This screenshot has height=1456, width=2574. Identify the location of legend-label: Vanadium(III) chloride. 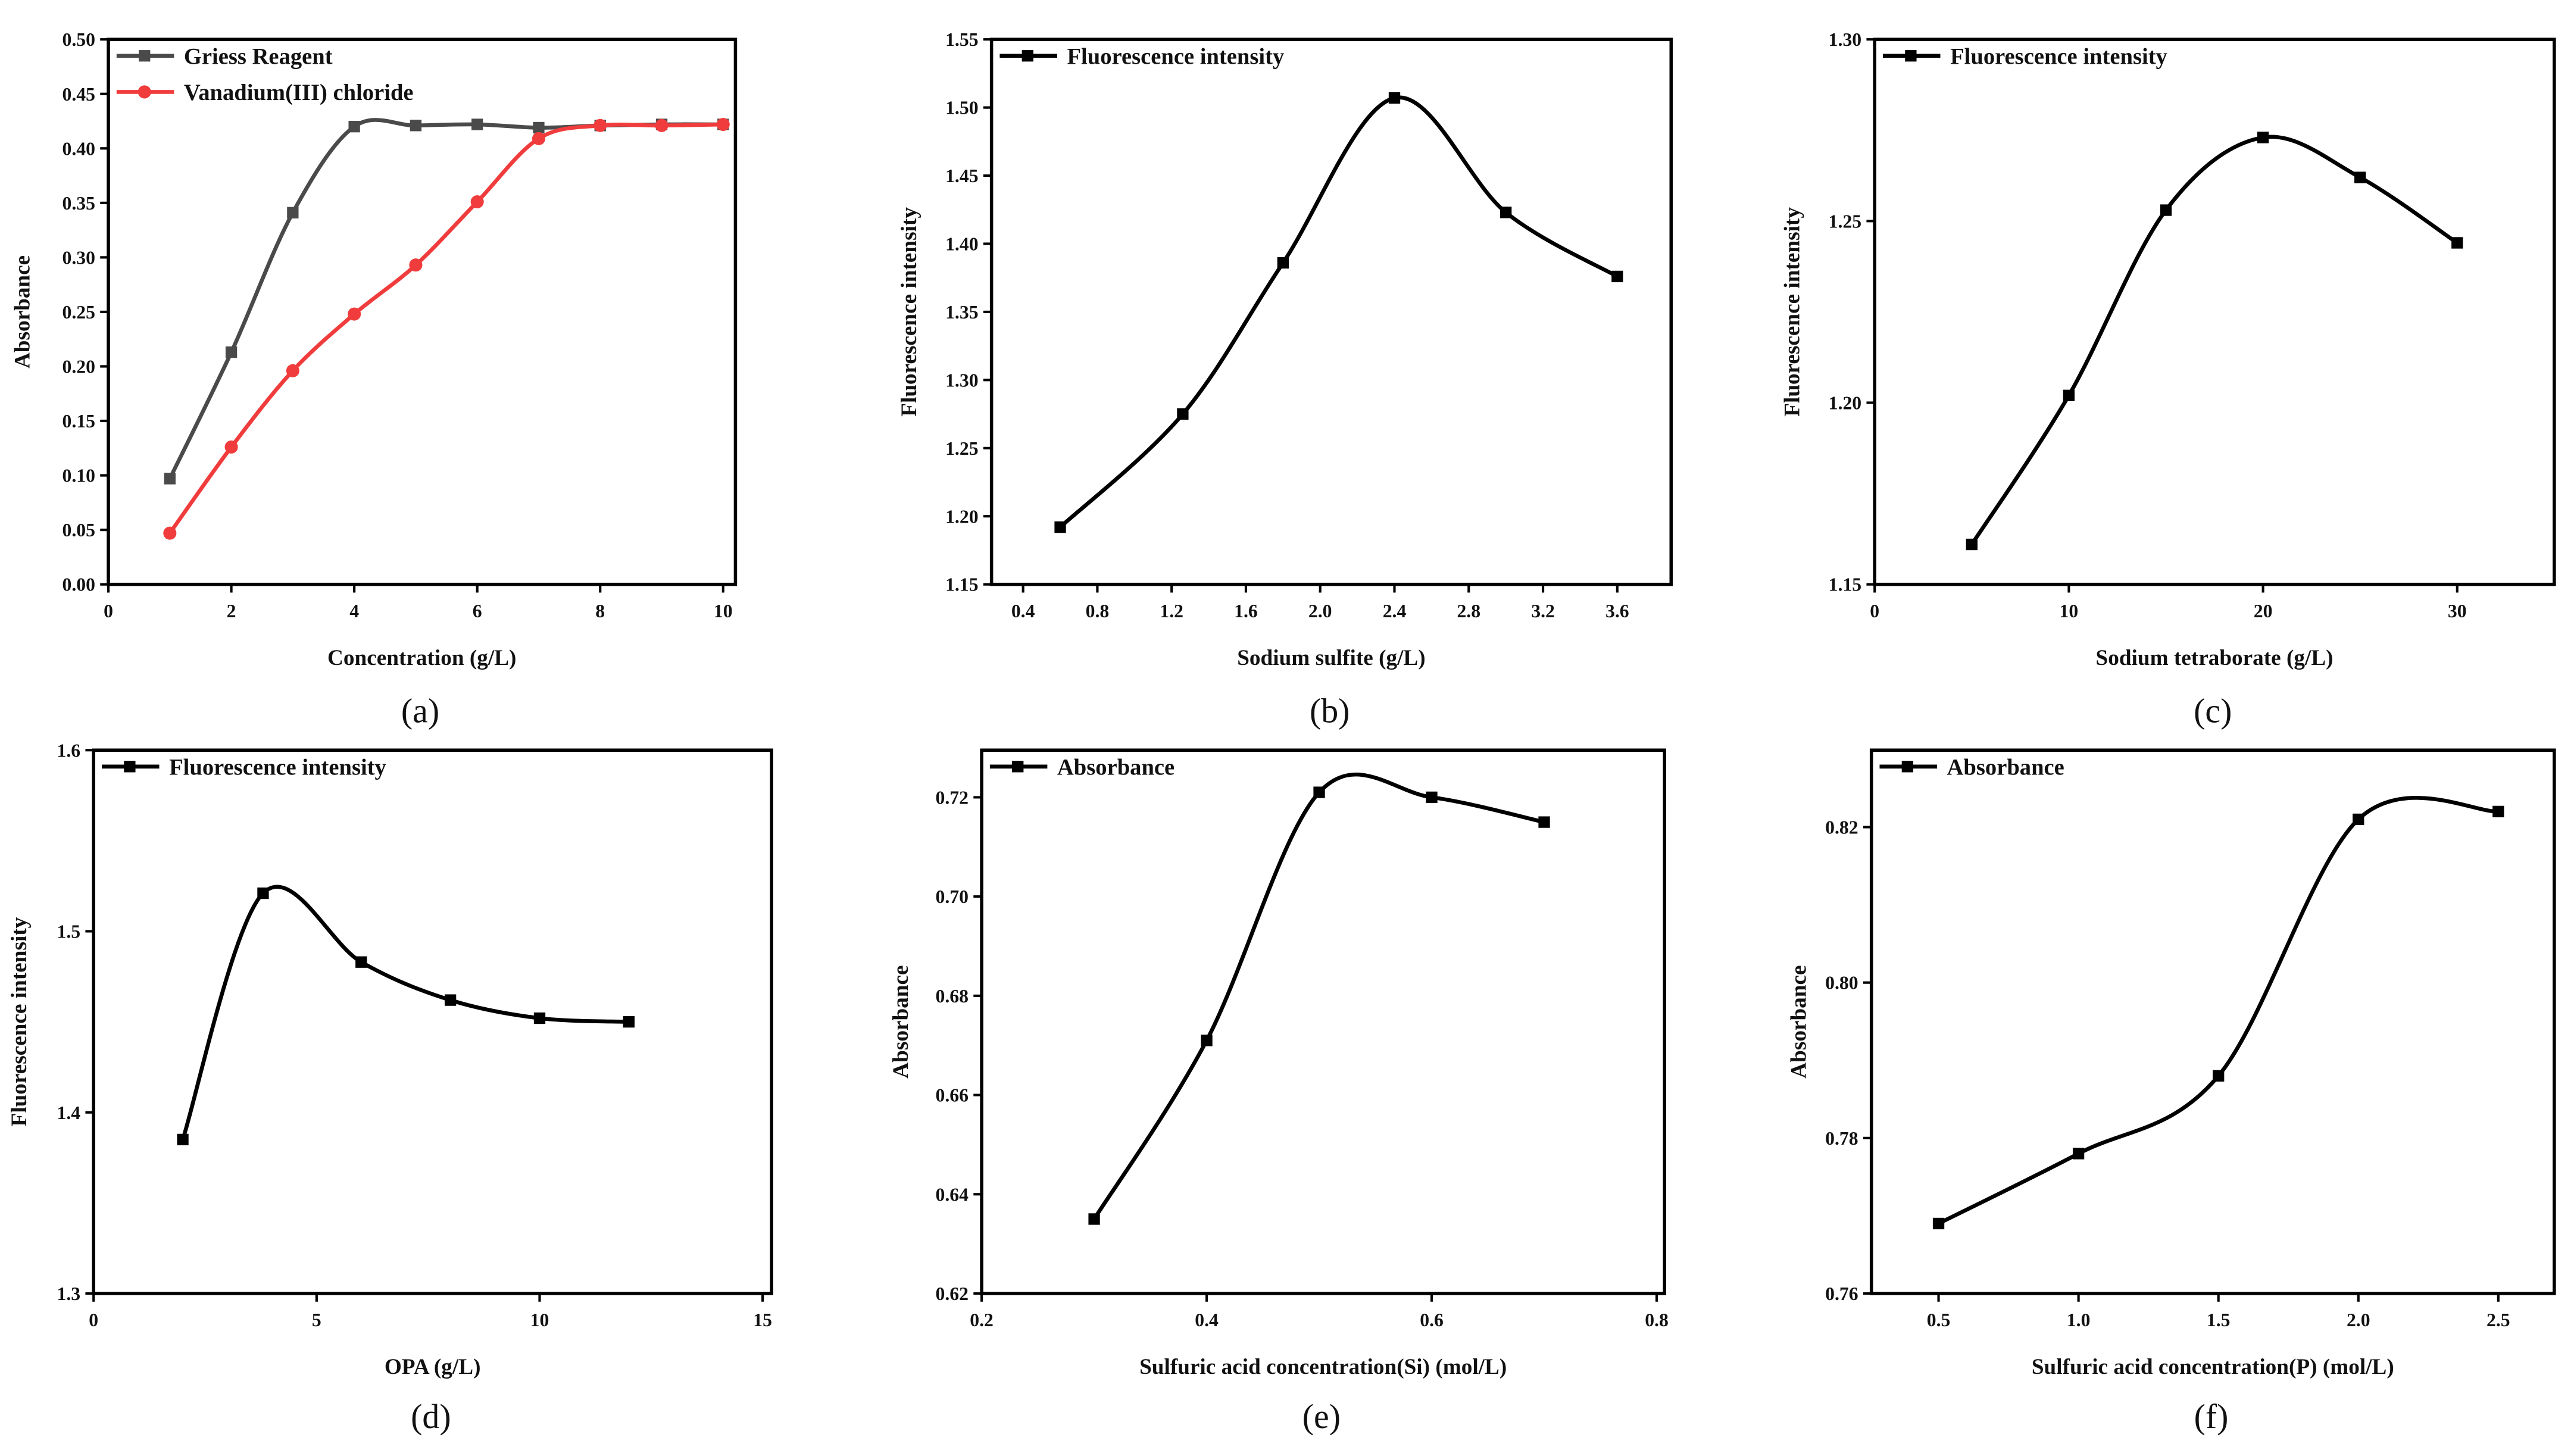
(299, 92).